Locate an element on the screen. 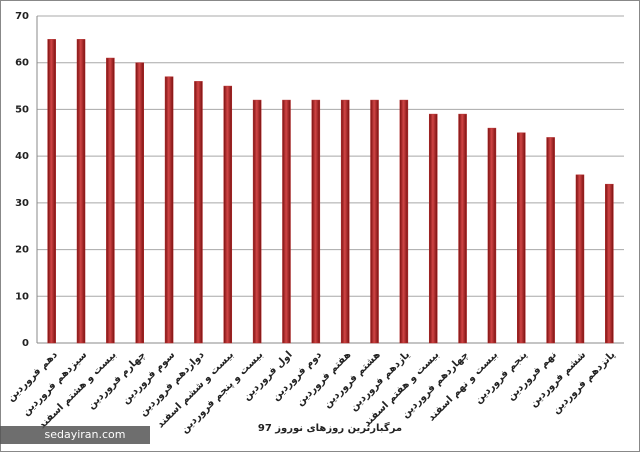 Image resolution: width=640 pixels, height=452 pixels. y-tick-label: 20 is located at coordinates (22, 250).